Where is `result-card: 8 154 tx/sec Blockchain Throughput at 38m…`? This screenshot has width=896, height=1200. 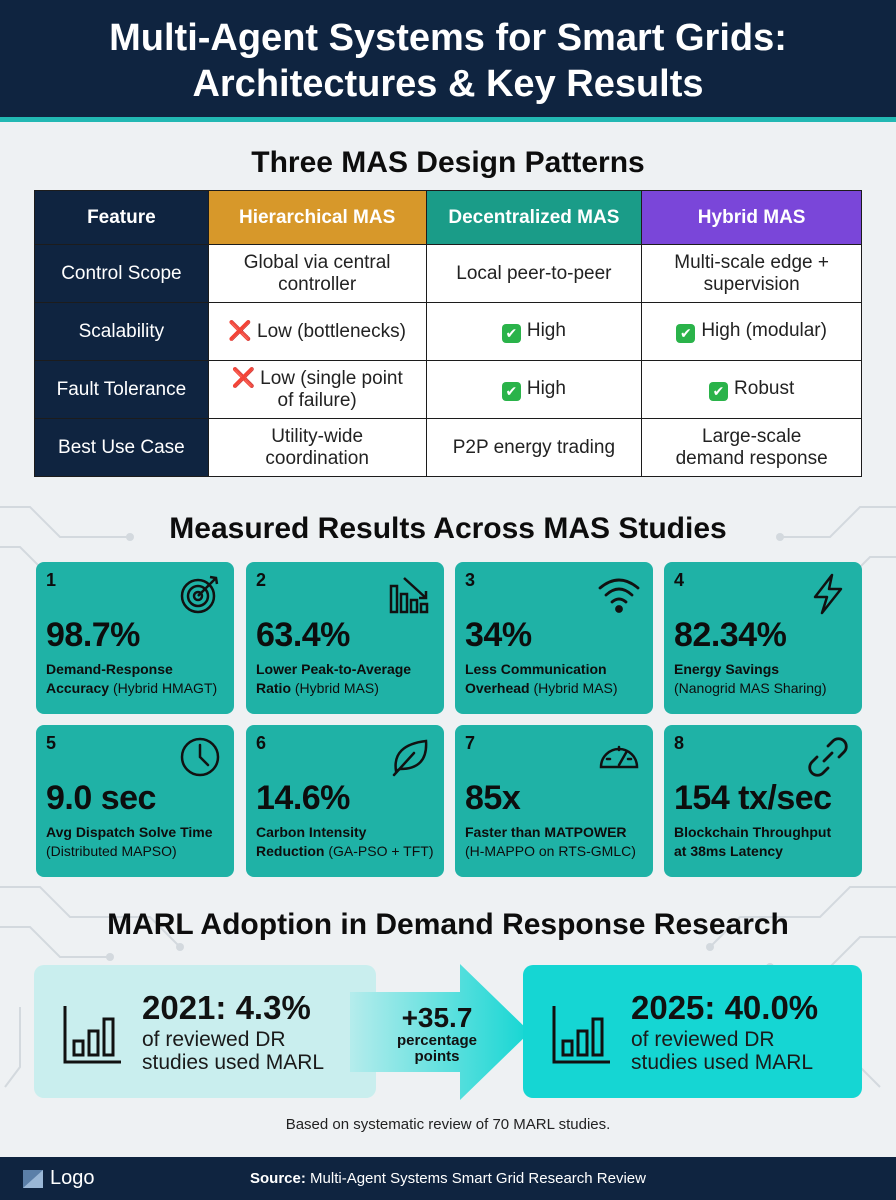 result-card: 8 154 tx/sec Blockchain Throughput at 38m… is located at coordinates (763, 801).